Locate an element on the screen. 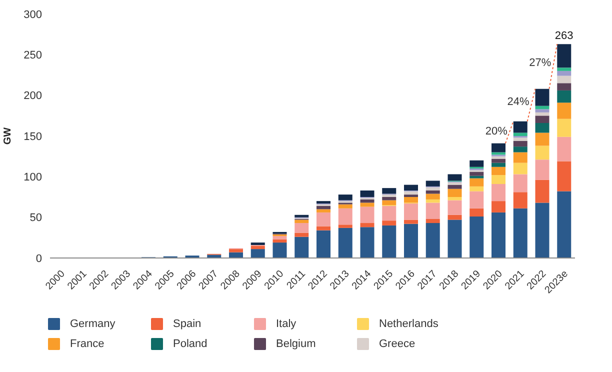 The height and width of the screenshot is (372, 612). legend-label: Spain is located at coordinates (187, 324).